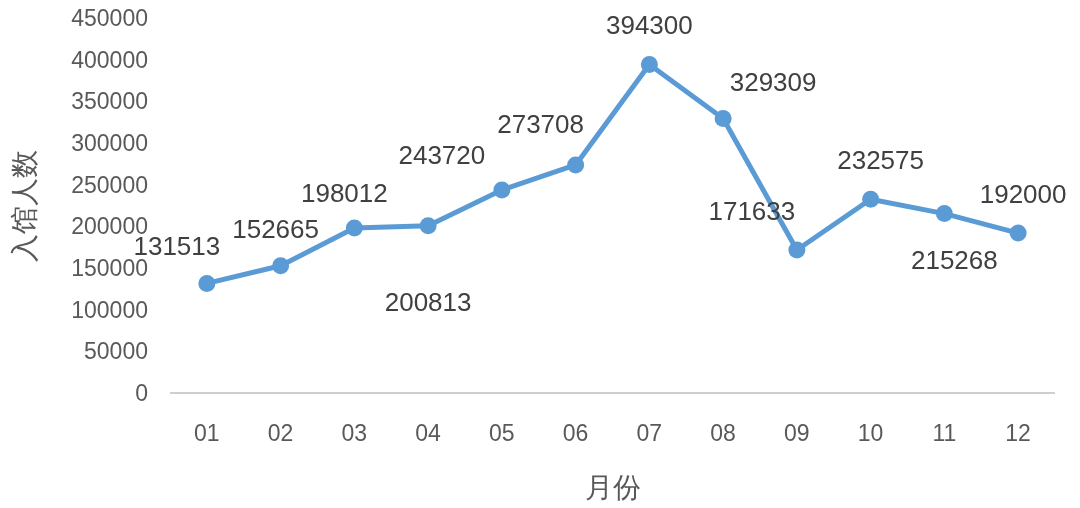 The image size is (1080, 508). I want to click on y-tick-label: 50000, so click(116, 351).